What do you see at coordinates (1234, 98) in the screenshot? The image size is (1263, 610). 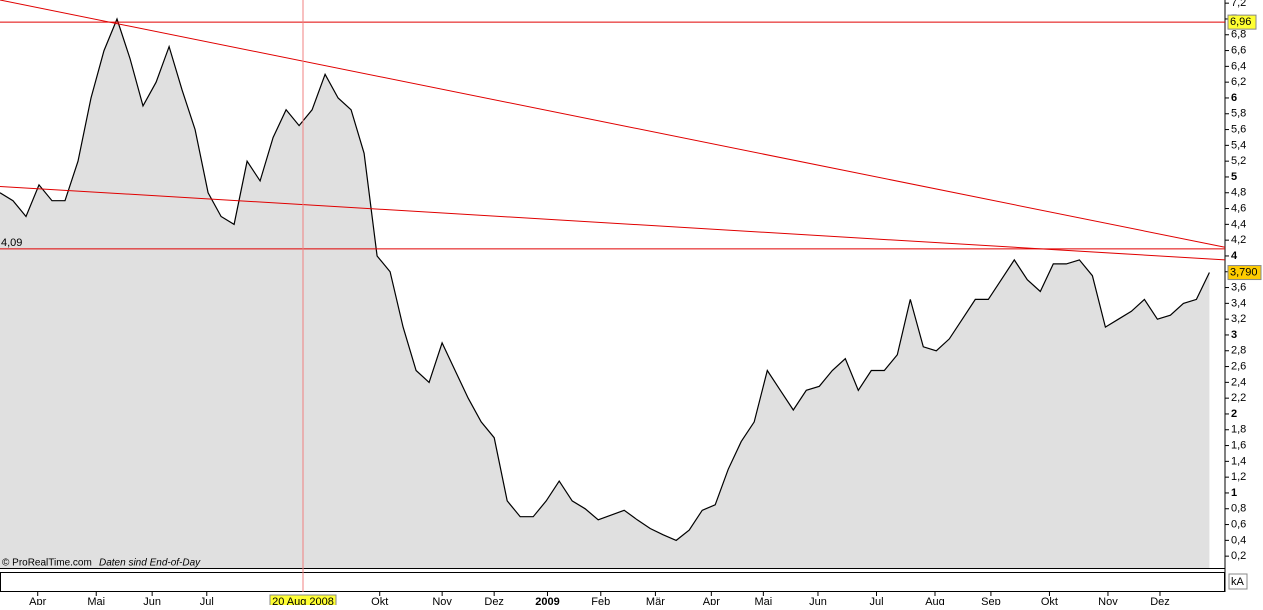 I see `y-tick-label: 6` at bounding box center [1234, 98].